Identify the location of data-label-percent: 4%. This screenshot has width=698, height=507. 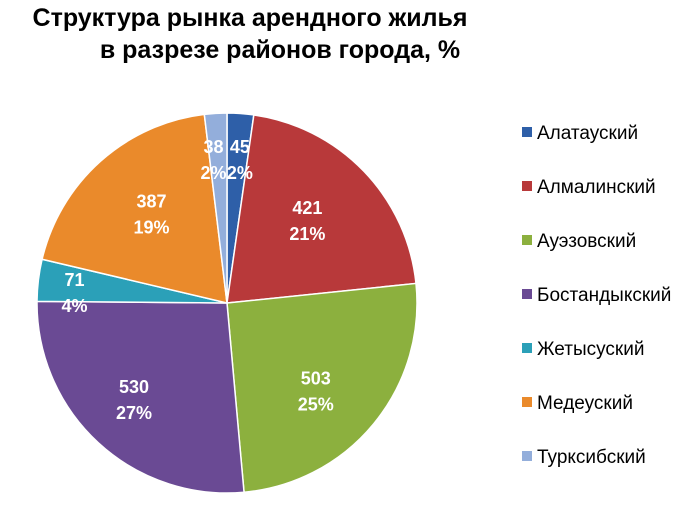
(74, 306).